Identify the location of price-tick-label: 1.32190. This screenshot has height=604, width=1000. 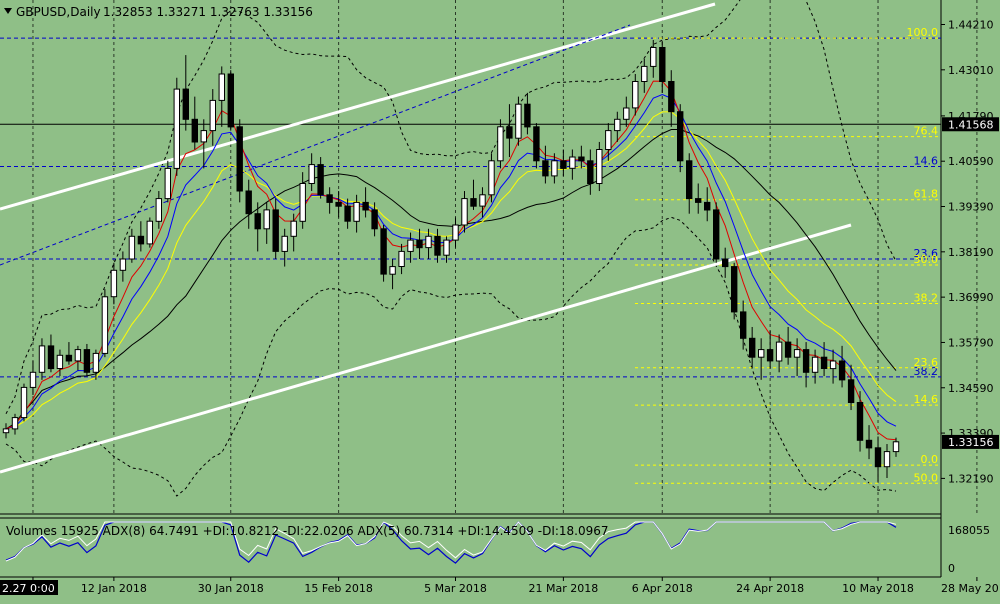
(971, 478).